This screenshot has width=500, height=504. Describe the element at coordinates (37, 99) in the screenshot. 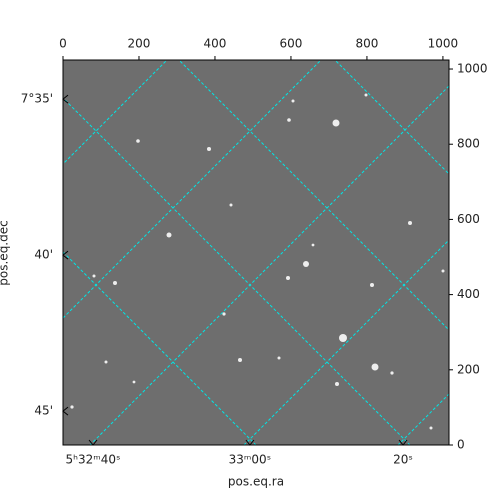

I see `world-y-tick-label: 7°35'` at that location.